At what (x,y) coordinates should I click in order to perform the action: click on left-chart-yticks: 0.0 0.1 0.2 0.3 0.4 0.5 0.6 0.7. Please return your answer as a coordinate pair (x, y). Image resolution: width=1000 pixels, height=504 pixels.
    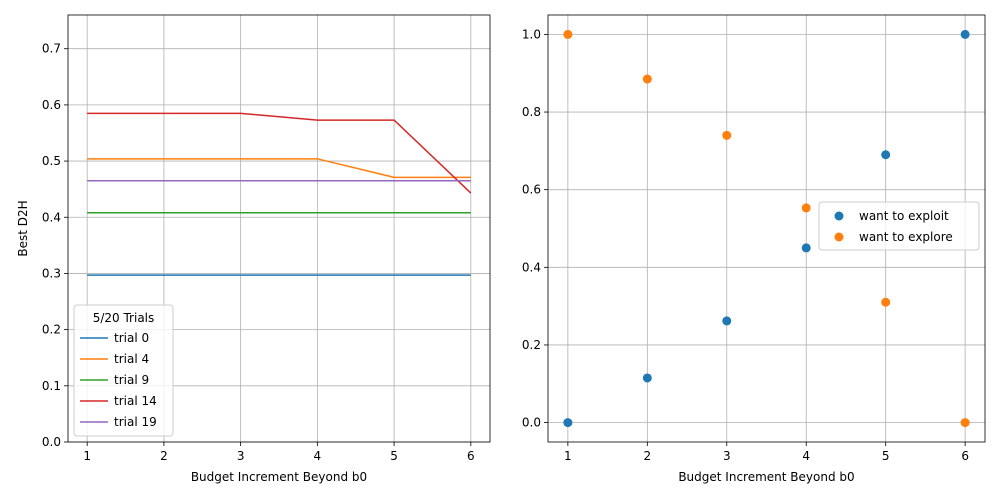
    Looking at the image, I should click on (55, 245).